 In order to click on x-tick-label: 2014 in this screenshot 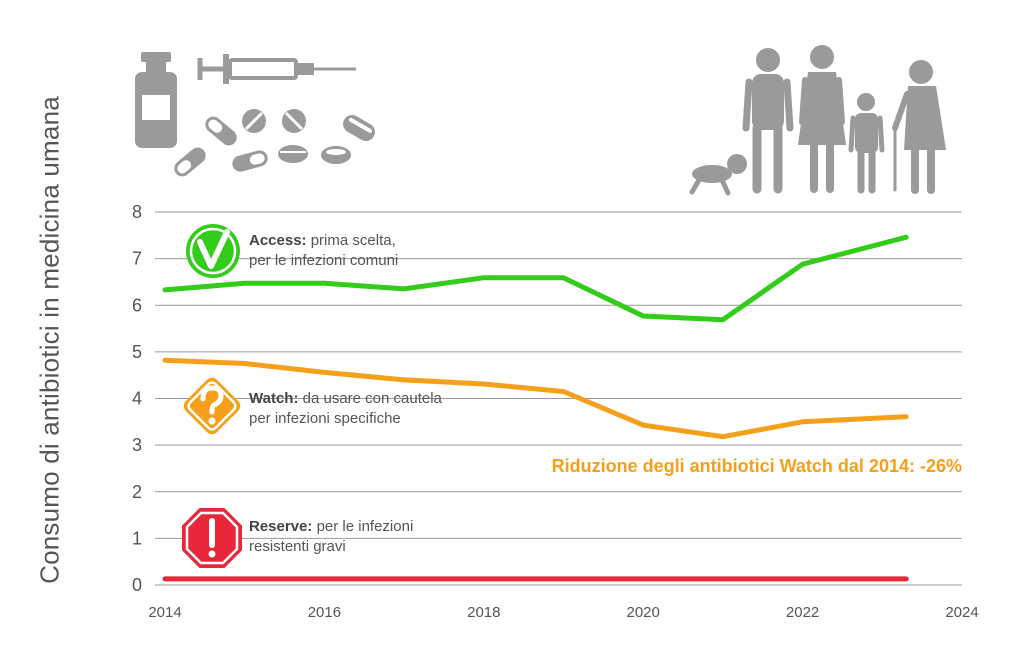, I will do `click(164, 612)`.